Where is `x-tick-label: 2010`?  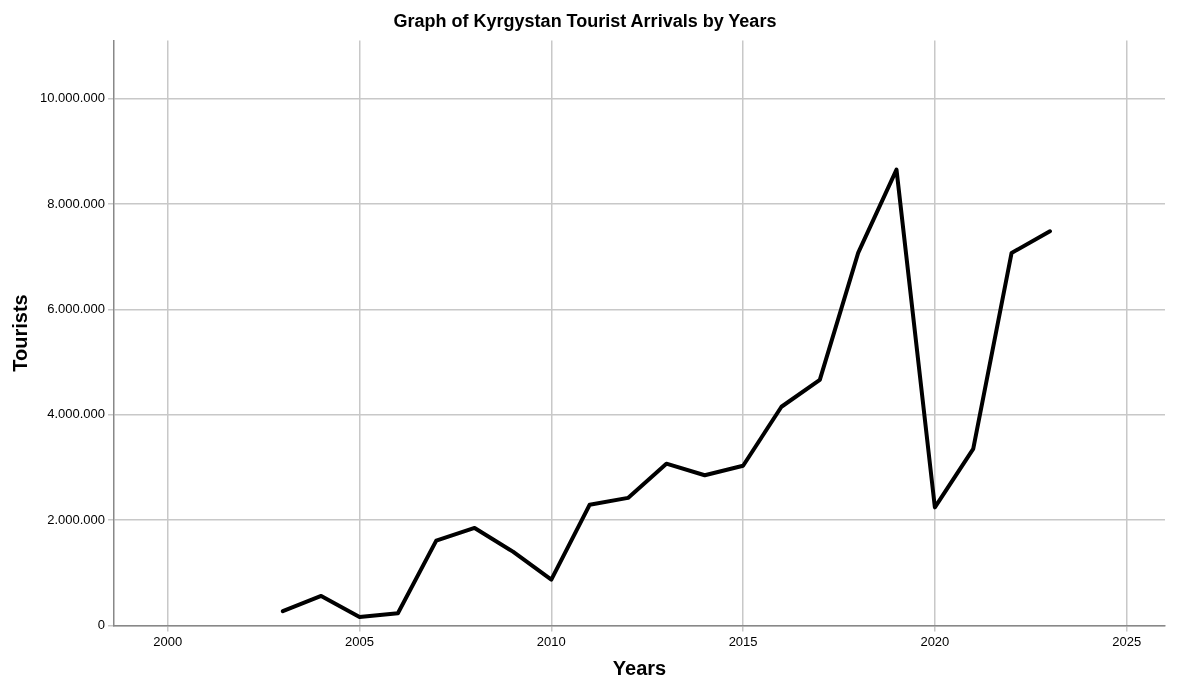 x-tick-label: 2010 is located at coordinates (551, 641).